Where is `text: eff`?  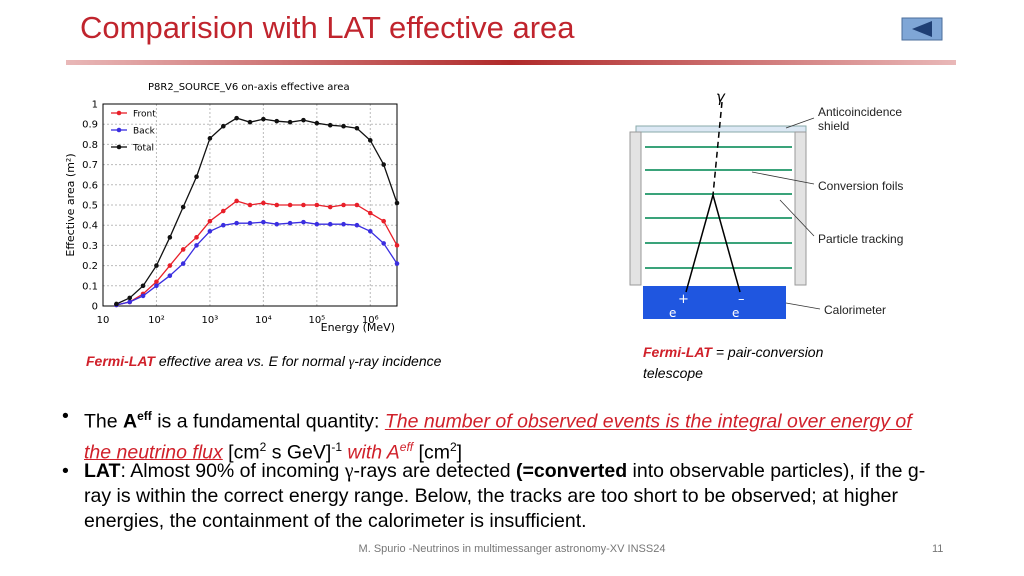 text: eff is located at coordinates (406, 446).